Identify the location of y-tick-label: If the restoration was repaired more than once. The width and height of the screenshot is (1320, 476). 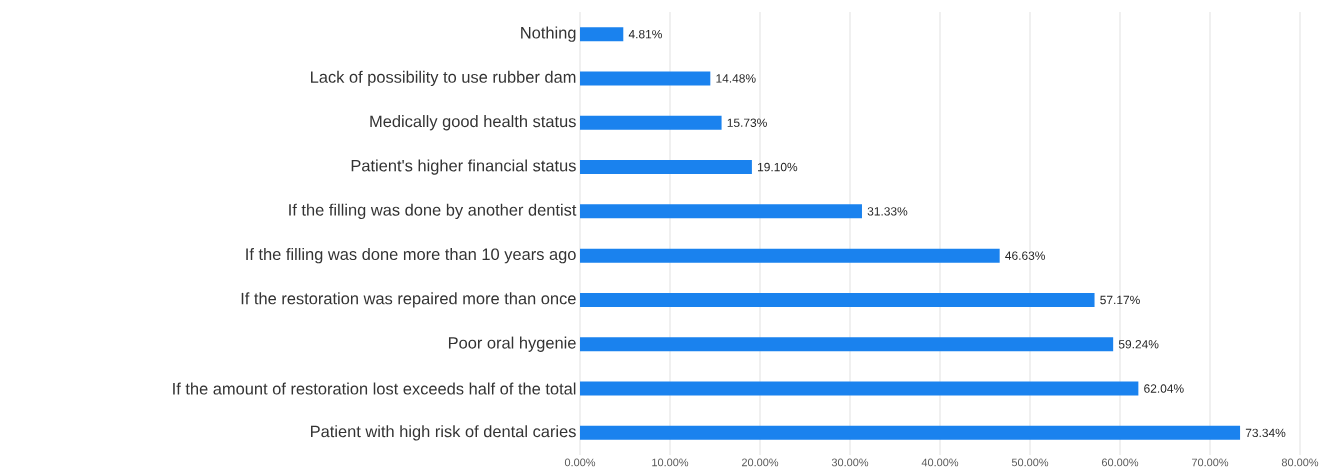
(408, 300).